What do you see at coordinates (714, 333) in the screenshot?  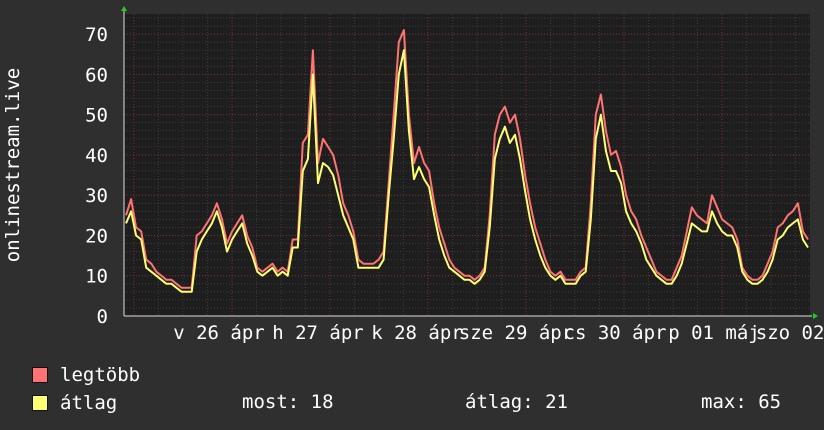 I see `x-tick-label: p 01 máj` at bounding box center [714, 333].